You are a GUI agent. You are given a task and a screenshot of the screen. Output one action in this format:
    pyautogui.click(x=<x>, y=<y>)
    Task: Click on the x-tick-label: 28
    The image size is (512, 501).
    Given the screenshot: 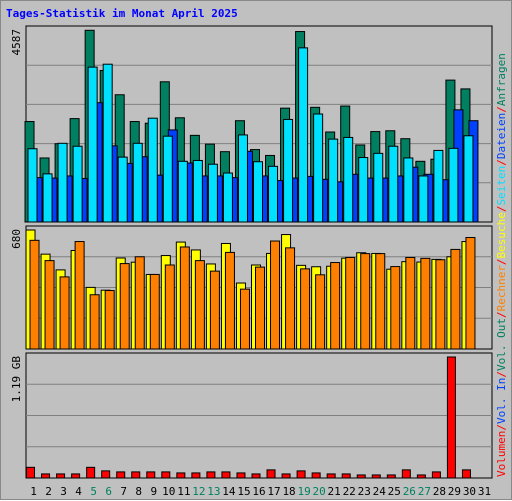 What is the action you would take?
    pyautogui.click(x=439, y=491)
    